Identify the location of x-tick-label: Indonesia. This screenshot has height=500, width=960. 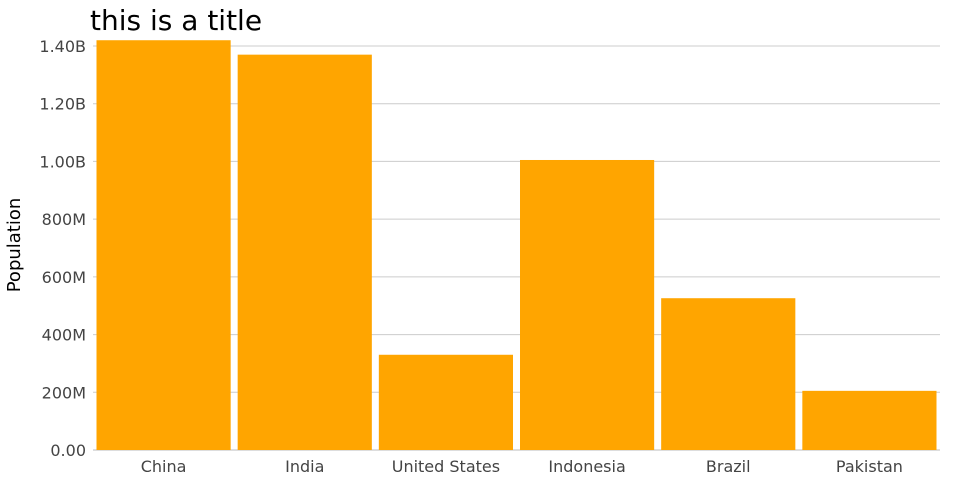
(586, 466).